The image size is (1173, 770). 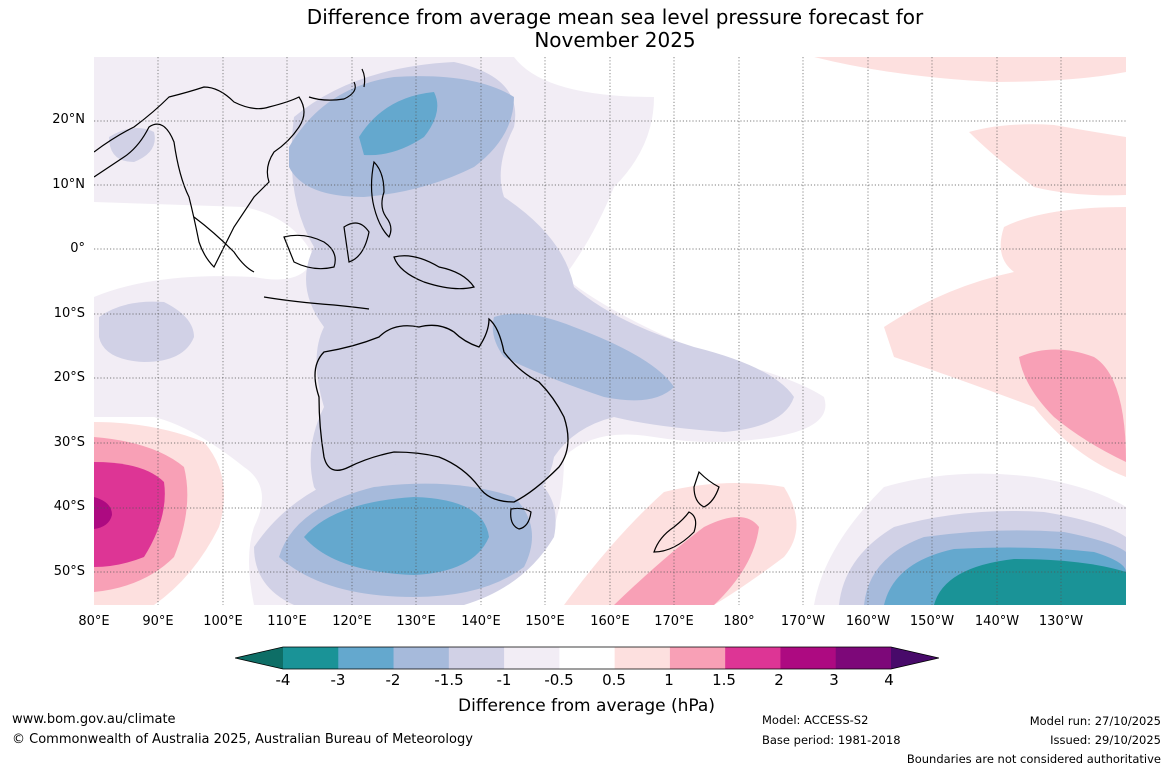 What do you see at coordinates (68, 119) in the screenshot?
I see `lat-label: 20°N` at bounding box center [68, 119].